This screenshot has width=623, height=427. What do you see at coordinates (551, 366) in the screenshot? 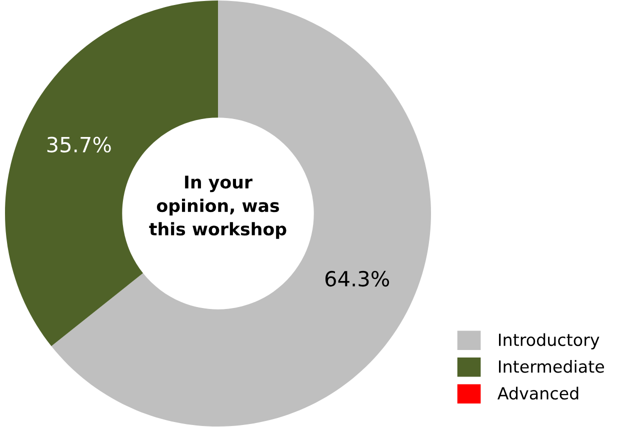
I see `legend-label: Intermediate` at bounding box center [551, 366].